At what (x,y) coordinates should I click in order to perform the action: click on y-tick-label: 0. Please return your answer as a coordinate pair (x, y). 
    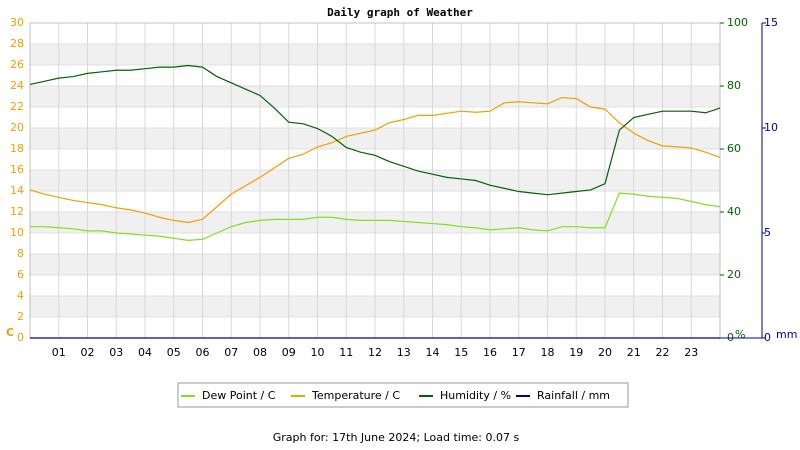
    Looking at the image, I should click on (20, 337).